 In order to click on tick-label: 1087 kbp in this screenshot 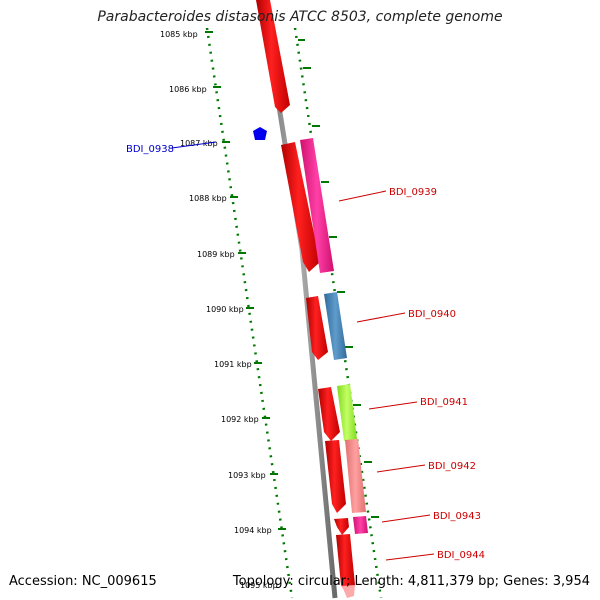, I will do `click(199, 143)`.